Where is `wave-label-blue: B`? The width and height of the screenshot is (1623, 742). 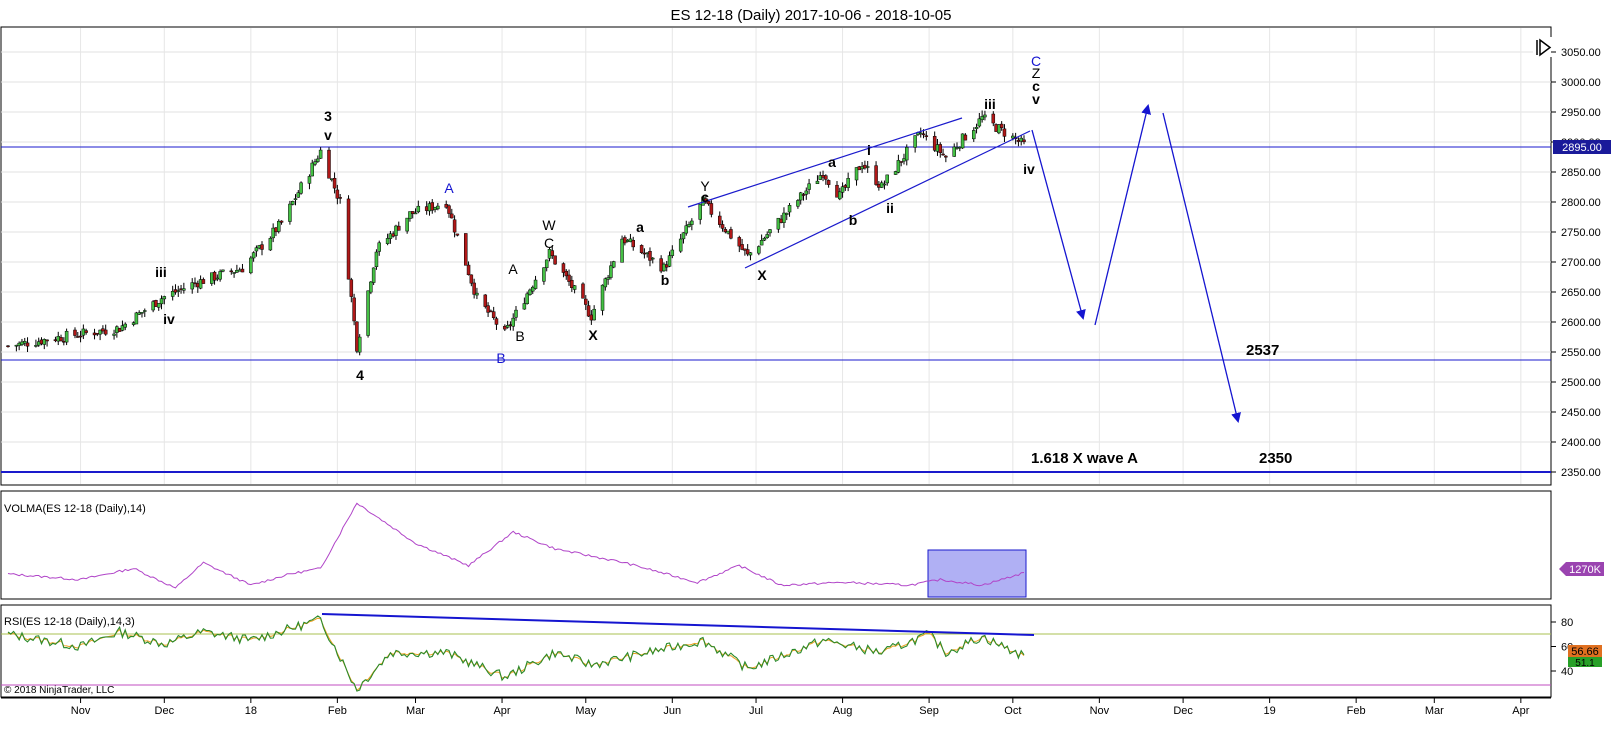 wave-label-blue: B is located at coordinates (500, 358).